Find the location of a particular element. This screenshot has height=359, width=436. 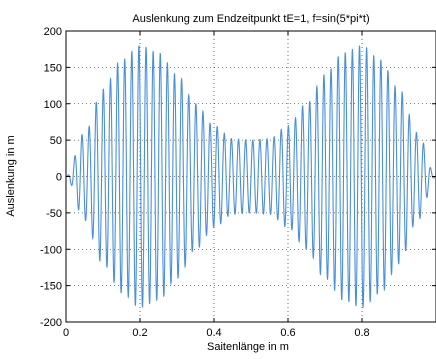

y-tick-label: 150 is located at coordinates (53, 68).